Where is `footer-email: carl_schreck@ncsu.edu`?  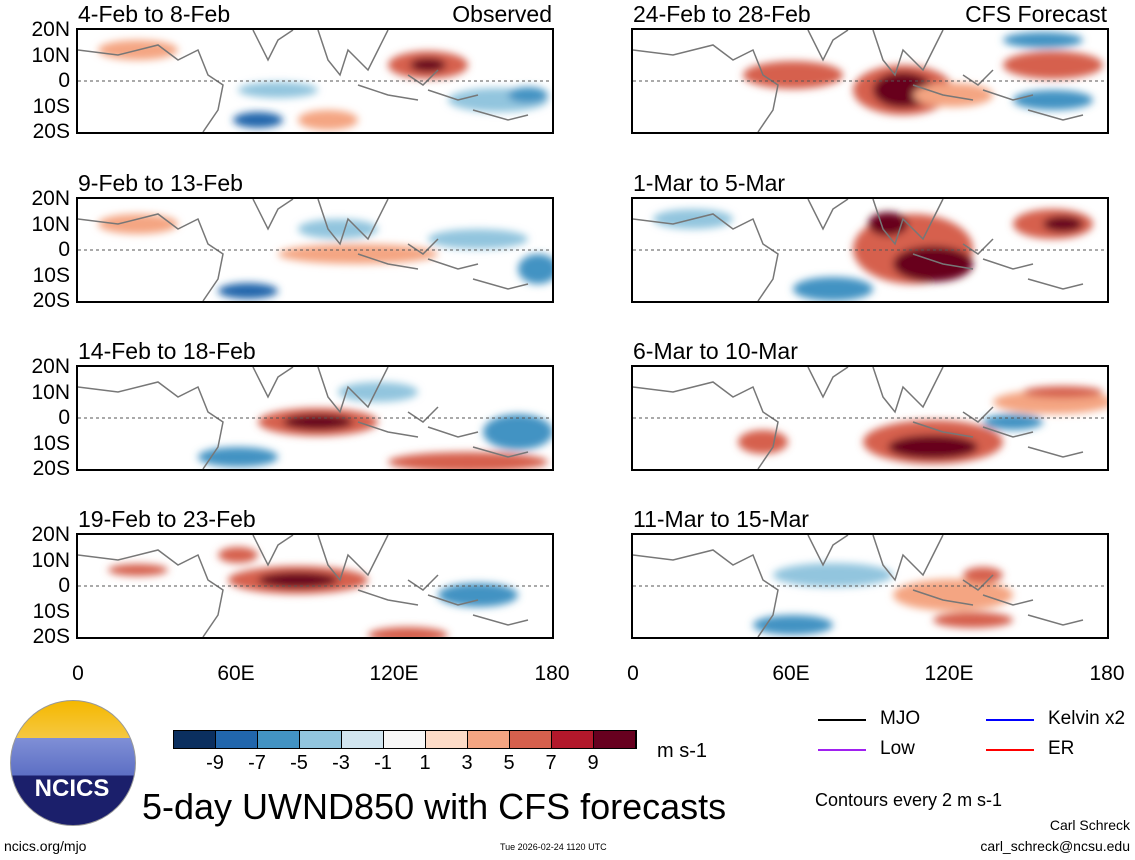 footer-email: carl_schreck@ncsu.edu is located at coordinates (1055, 846).